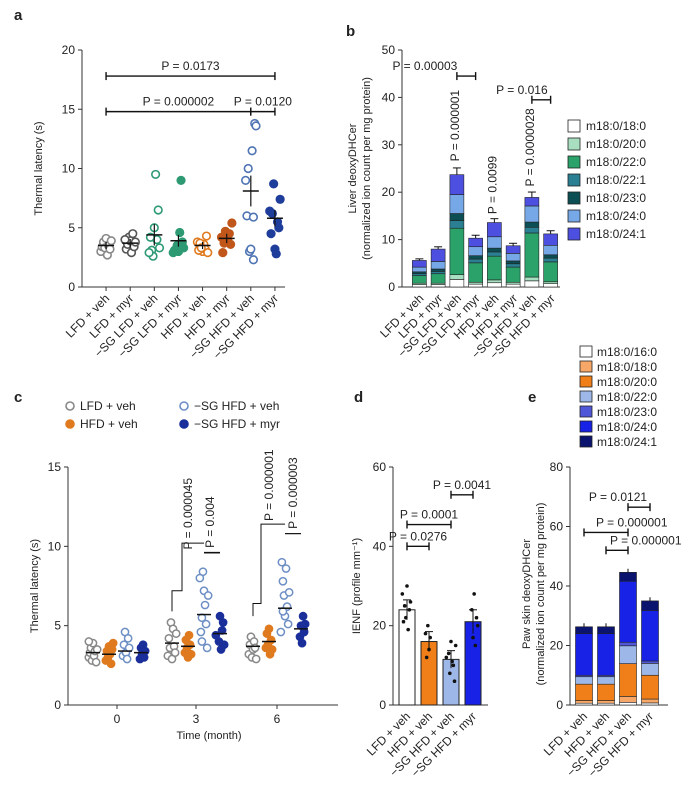  What do you see at coordinates (473, 663) in the screenshot?
I see `panel-d-bar` at bounding box center [473, 663].